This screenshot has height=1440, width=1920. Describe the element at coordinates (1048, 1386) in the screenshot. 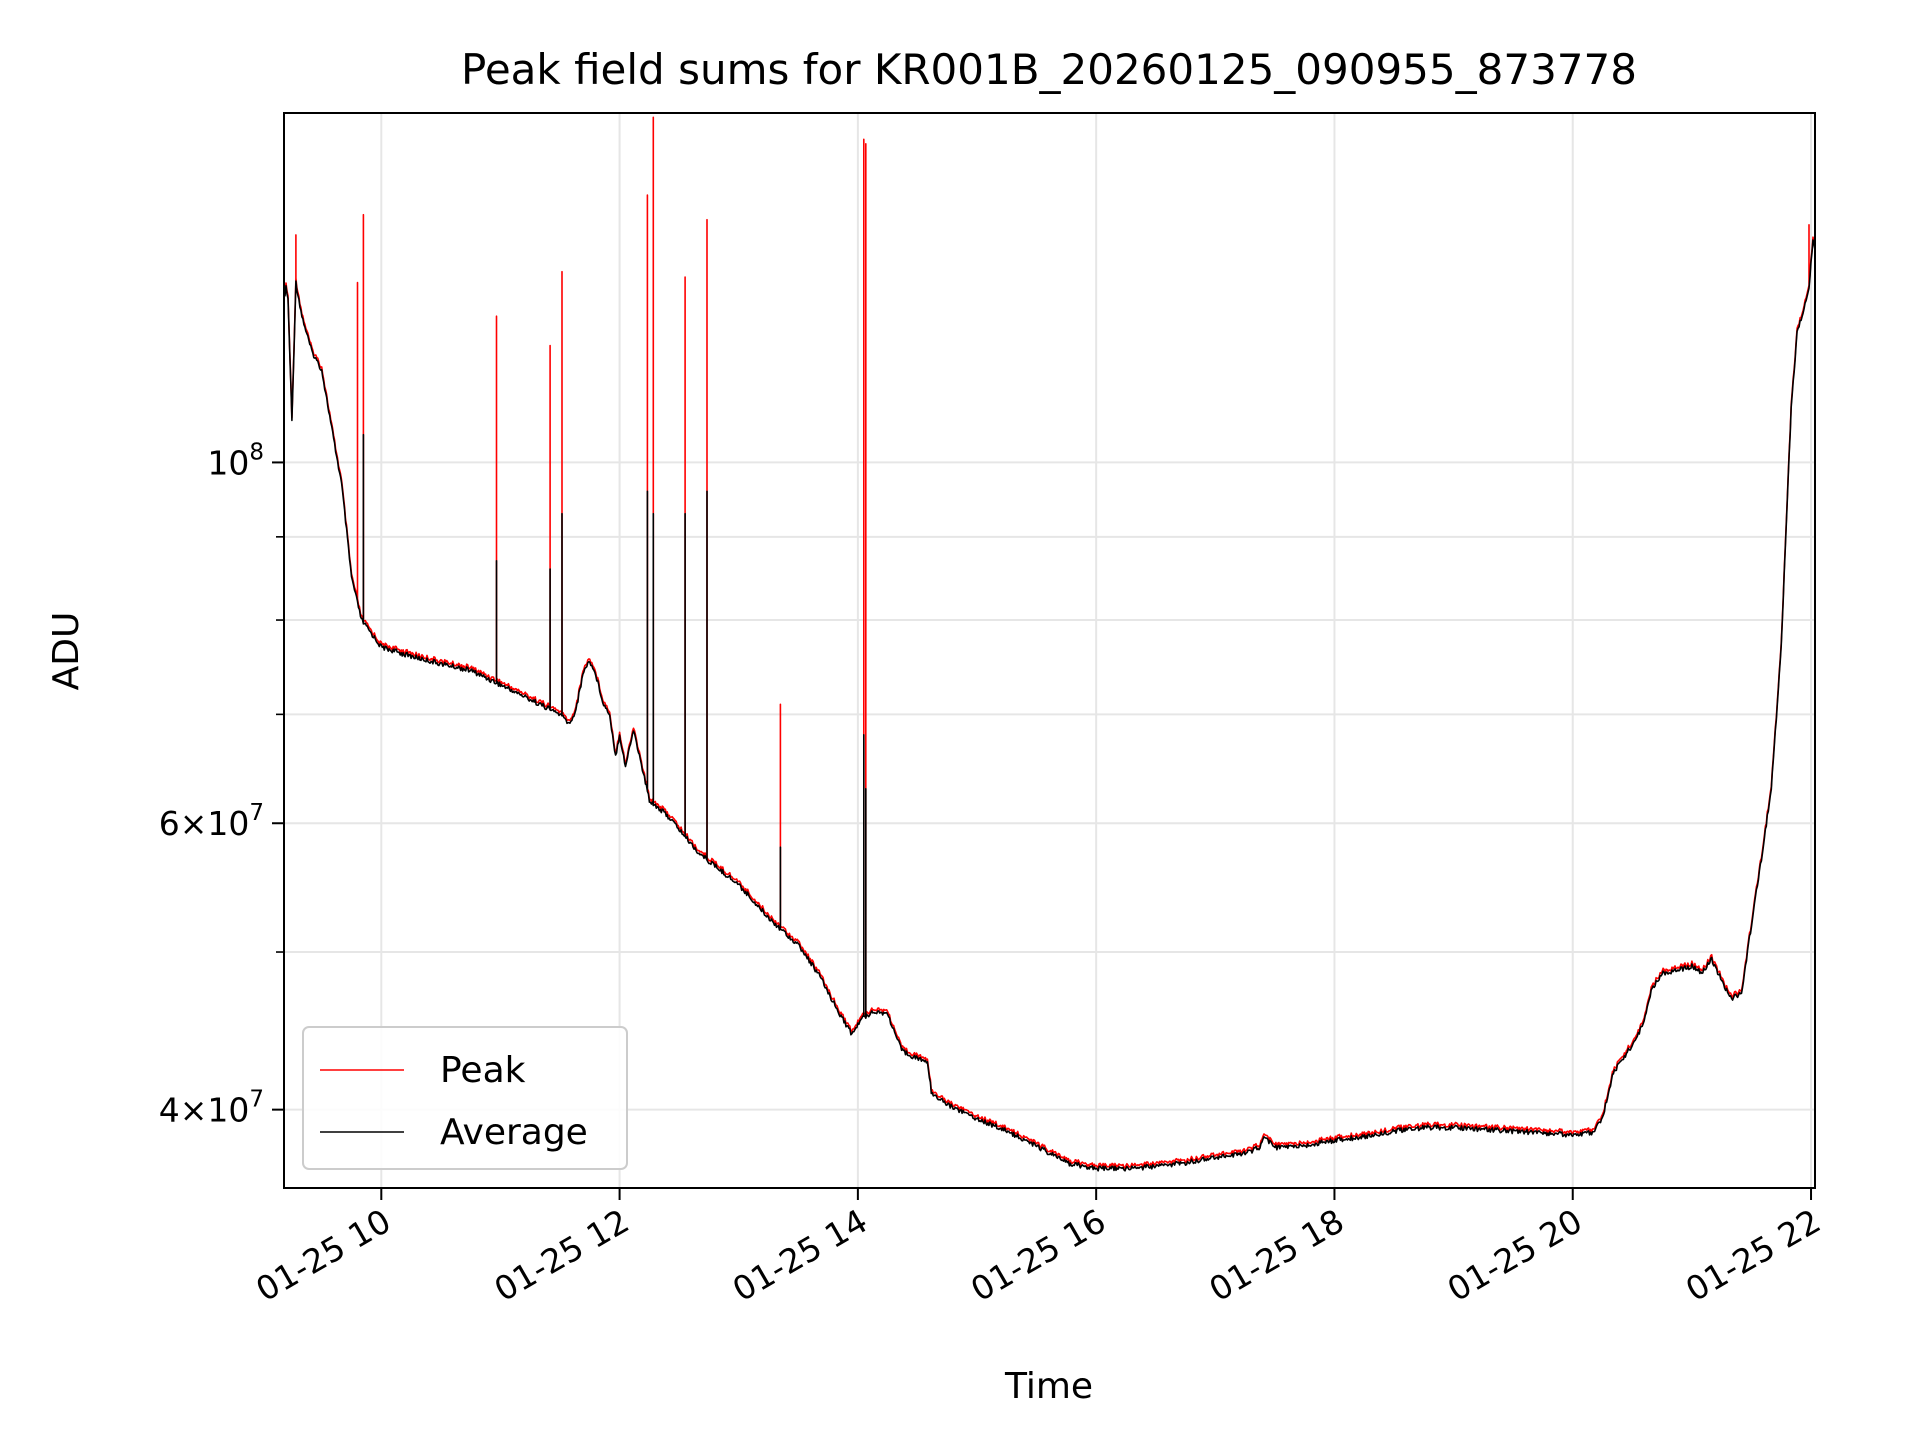

I see `x-axis-label: Time` at that location.